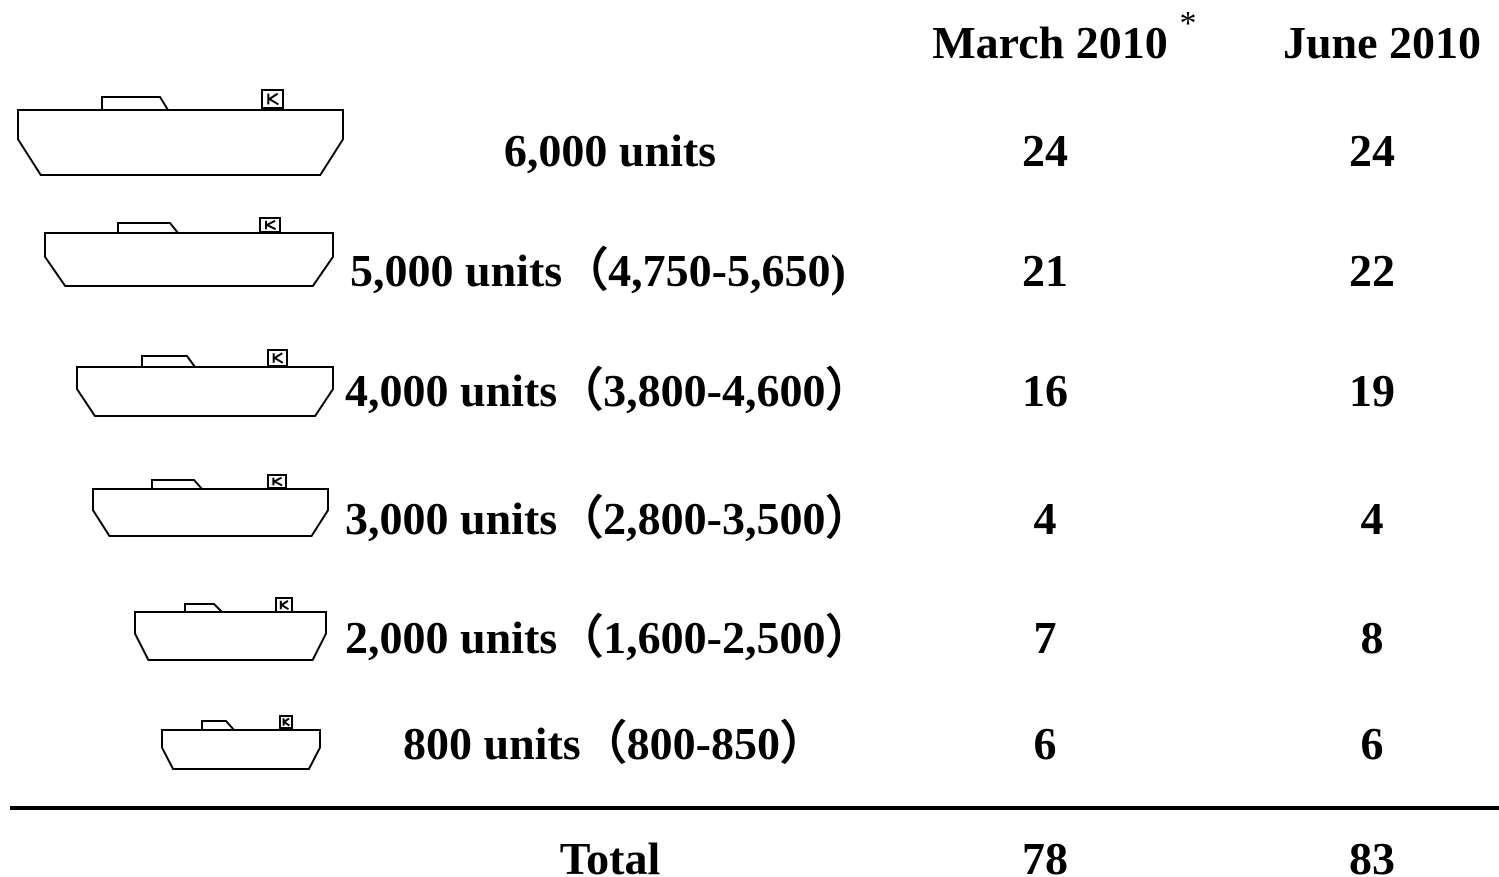 This screenshot has height=877, width=1499. I want to click on total-value: 83, so click(1372, 855).